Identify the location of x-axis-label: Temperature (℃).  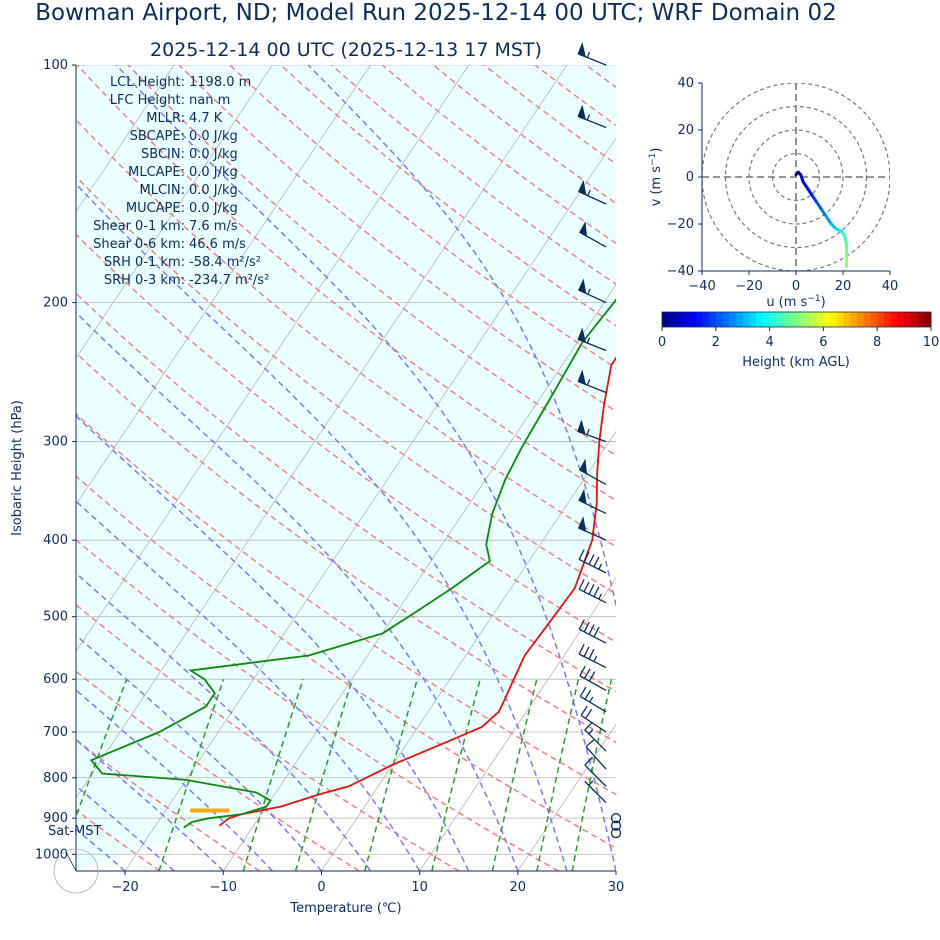
(345, 908).